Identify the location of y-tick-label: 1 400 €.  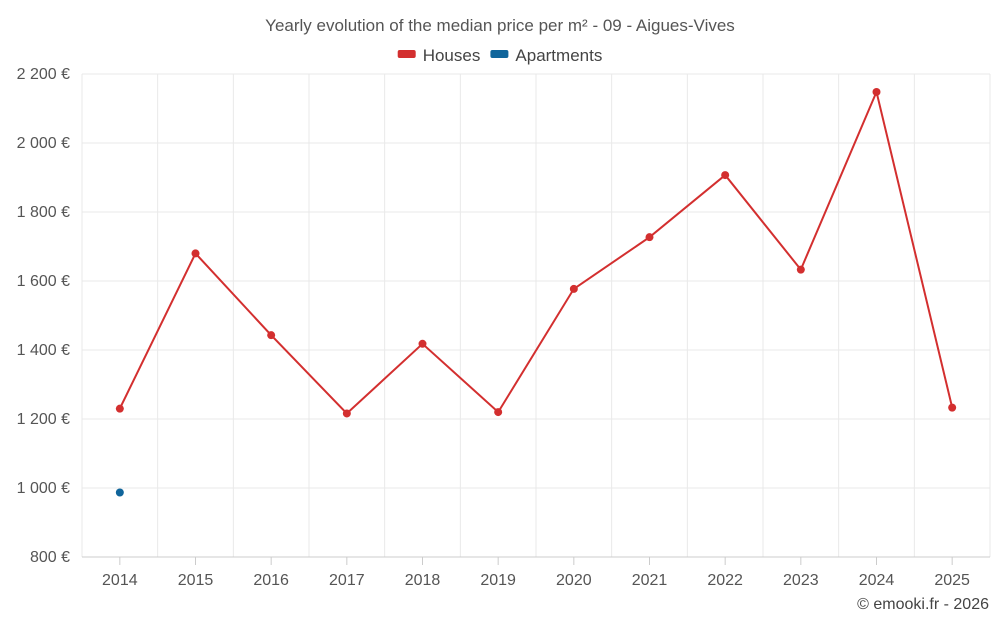
(43, 350).